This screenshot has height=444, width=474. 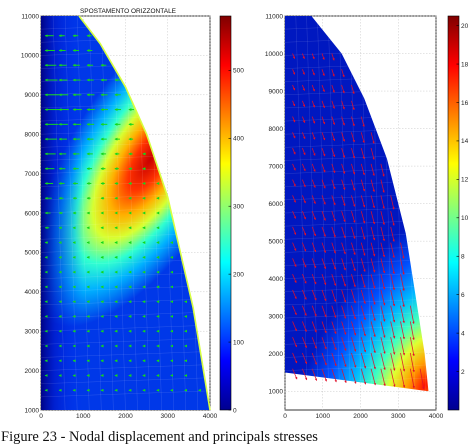 I want to click on y-tick-label: 1000, so click(x=32, y=410).